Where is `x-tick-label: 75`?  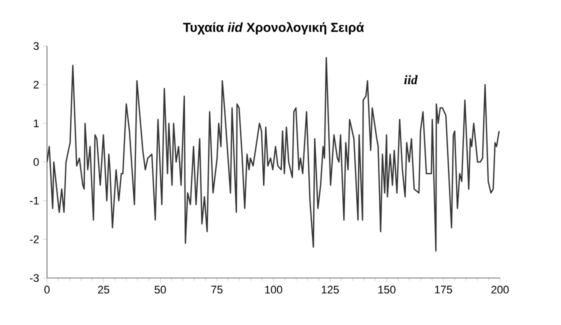
x-tick-label: 75 is located at coordinates (216, 290).